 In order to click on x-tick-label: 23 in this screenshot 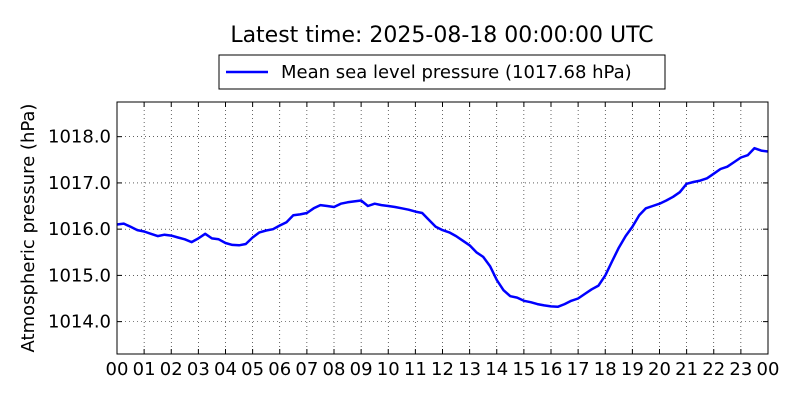, I will do `click(740, 369)`.